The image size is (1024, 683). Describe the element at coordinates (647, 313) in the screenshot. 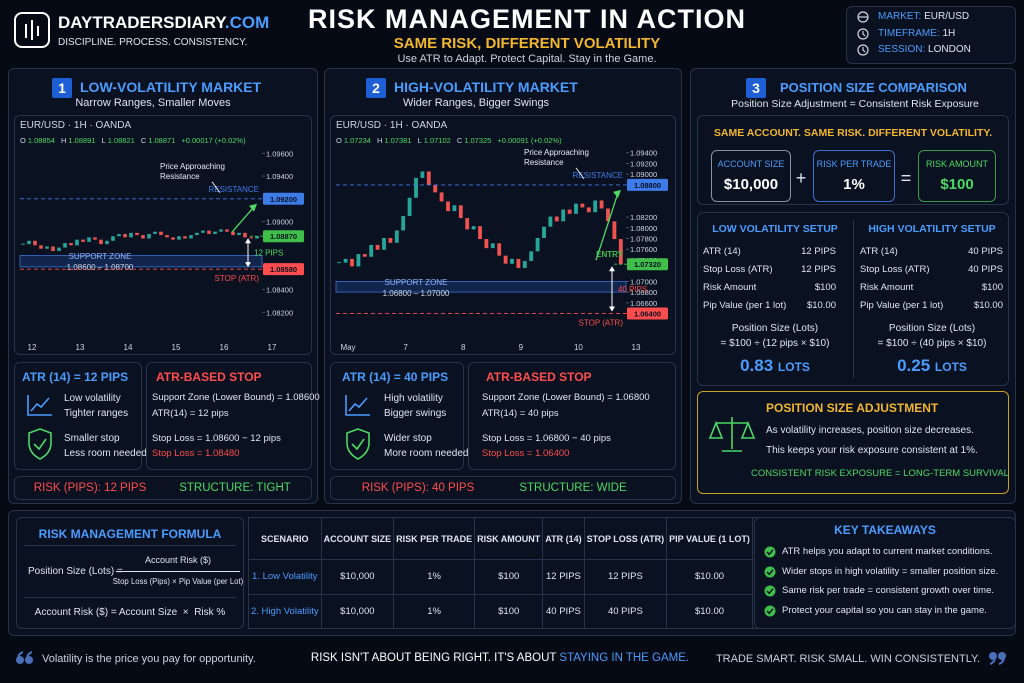

I see `stop-label-box` at that location.